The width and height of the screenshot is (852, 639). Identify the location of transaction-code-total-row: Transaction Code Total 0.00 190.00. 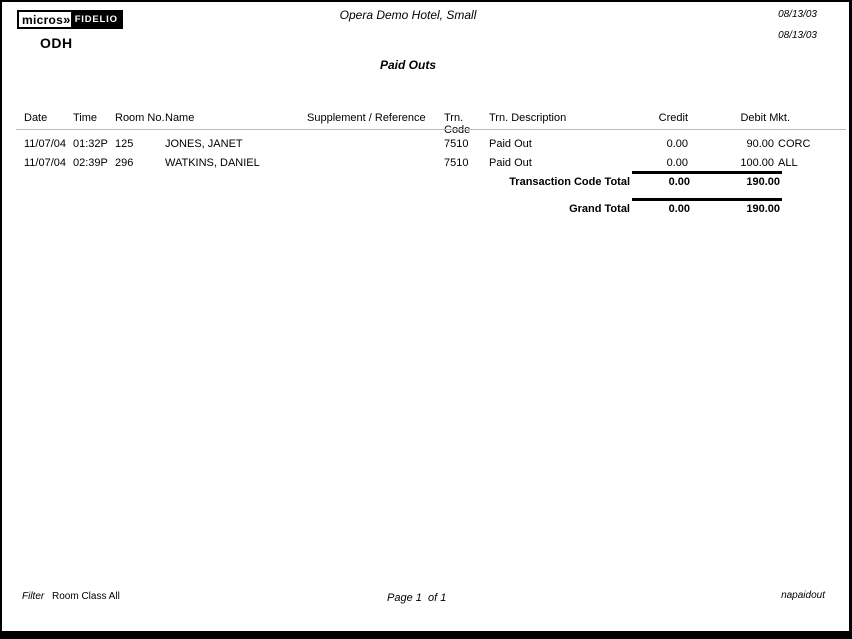
(425, 182).